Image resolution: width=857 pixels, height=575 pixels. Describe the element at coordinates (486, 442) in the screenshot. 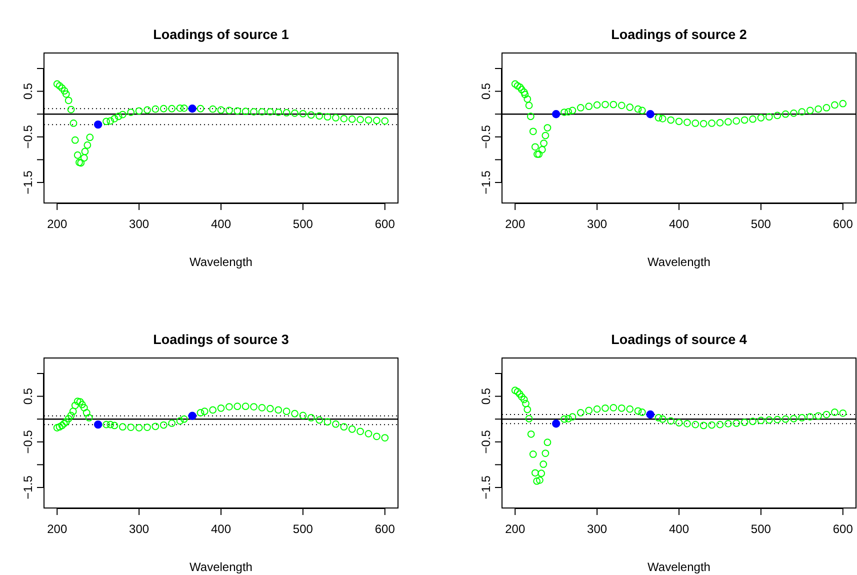

I see `y-tick-label: −0.5` at that location.